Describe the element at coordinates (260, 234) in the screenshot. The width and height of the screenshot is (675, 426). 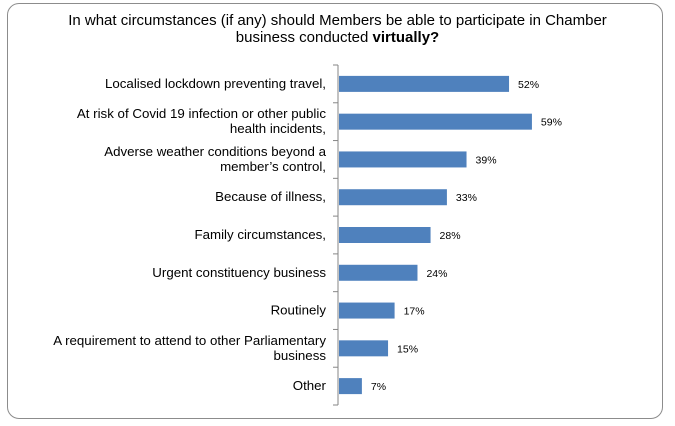
I see `category-label-5: Family circumstances,` at that location.